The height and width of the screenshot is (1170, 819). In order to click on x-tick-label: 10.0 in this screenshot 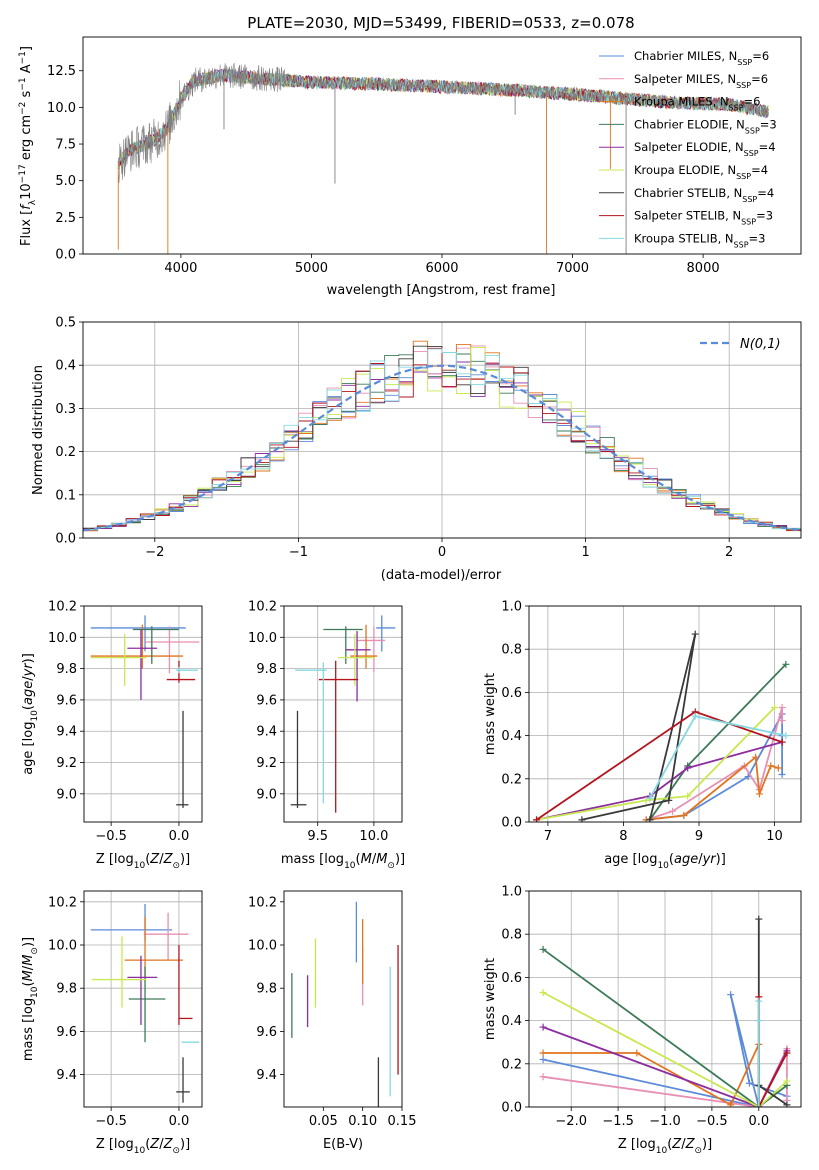, I will do `click(373, 836)`.